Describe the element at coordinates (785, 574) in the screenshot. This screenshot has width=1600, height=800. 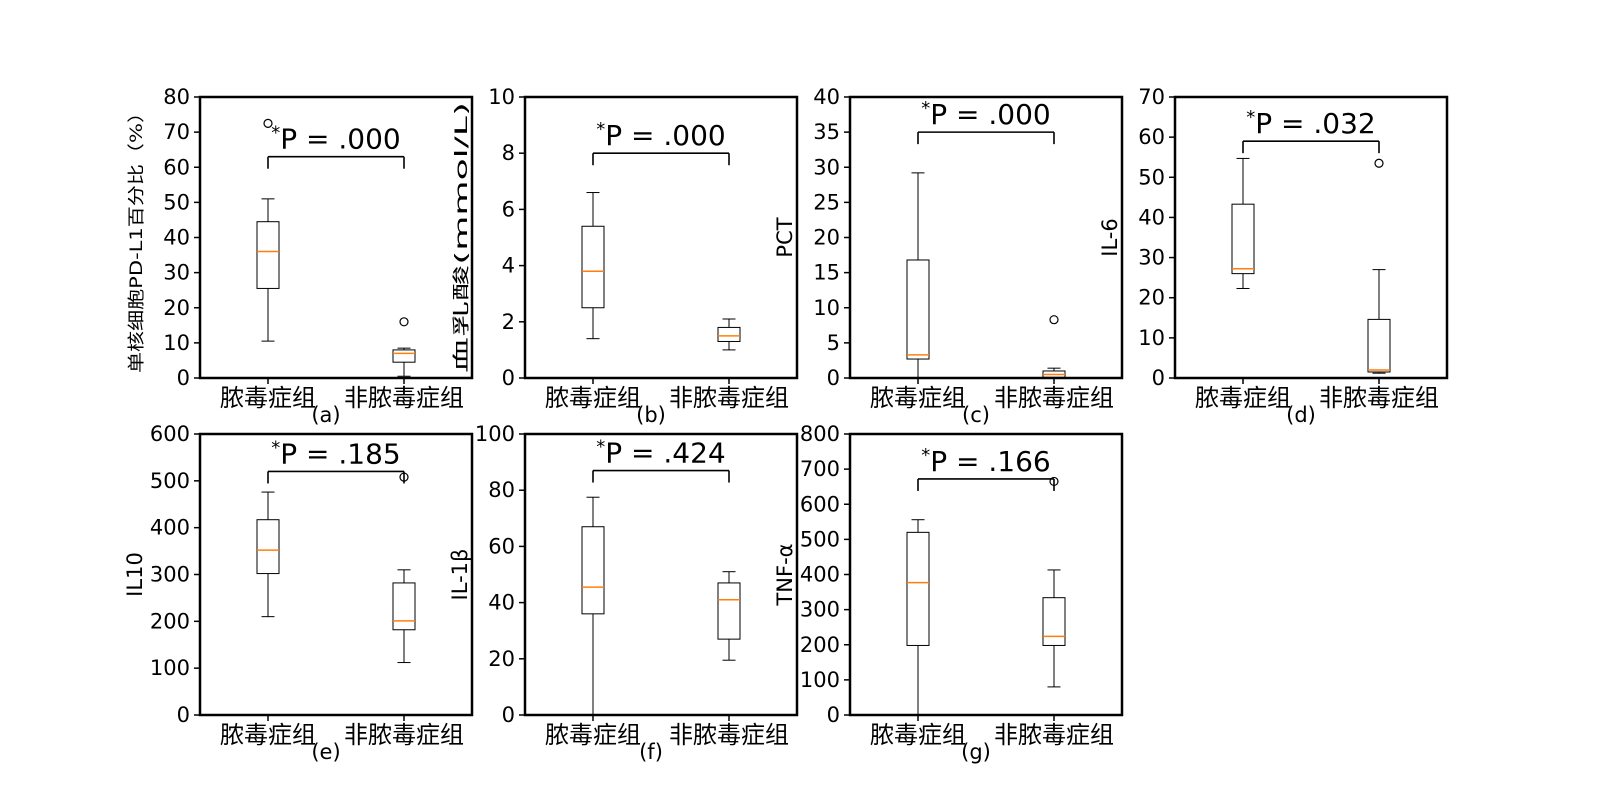
I see `y-axis-label: TNF-α` at that location.